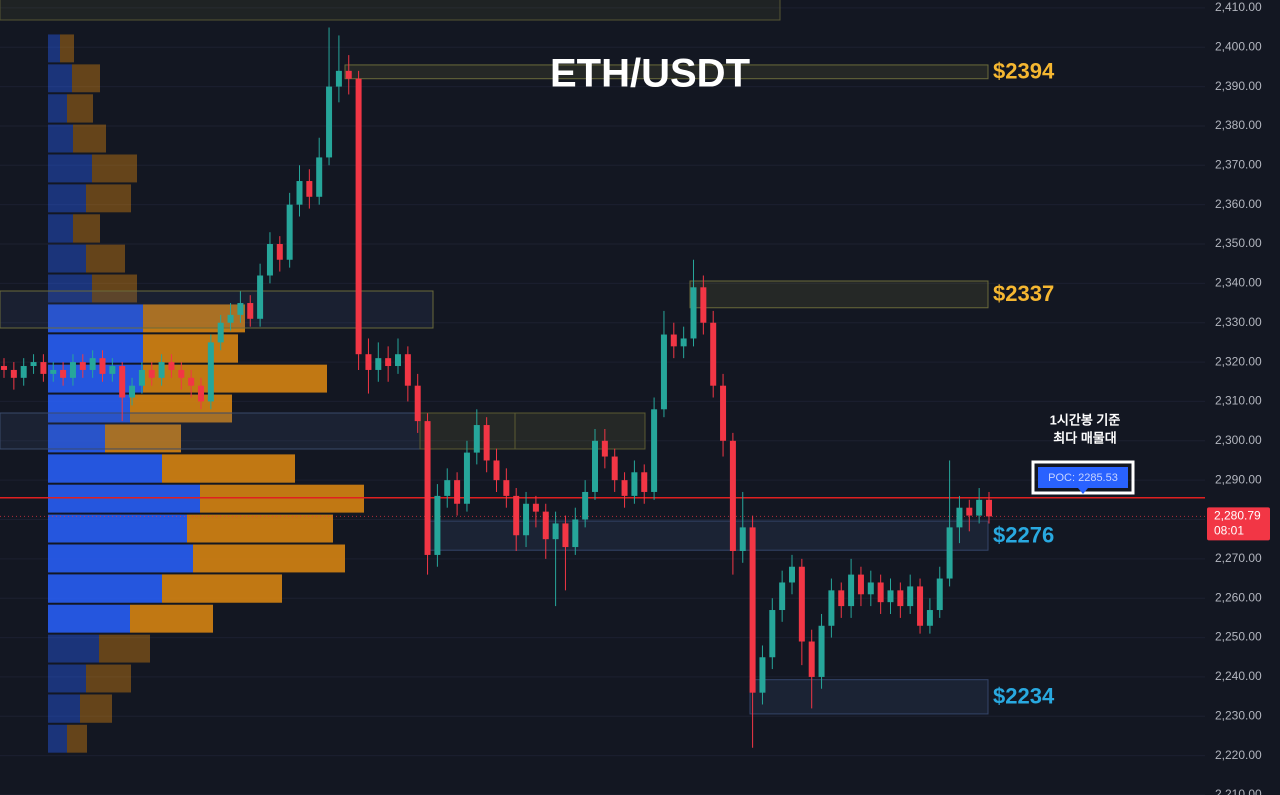 The width and height of the screenshot is (1280, 795). I want to click on annotation: 최다 매물대, so click(1084, 437).